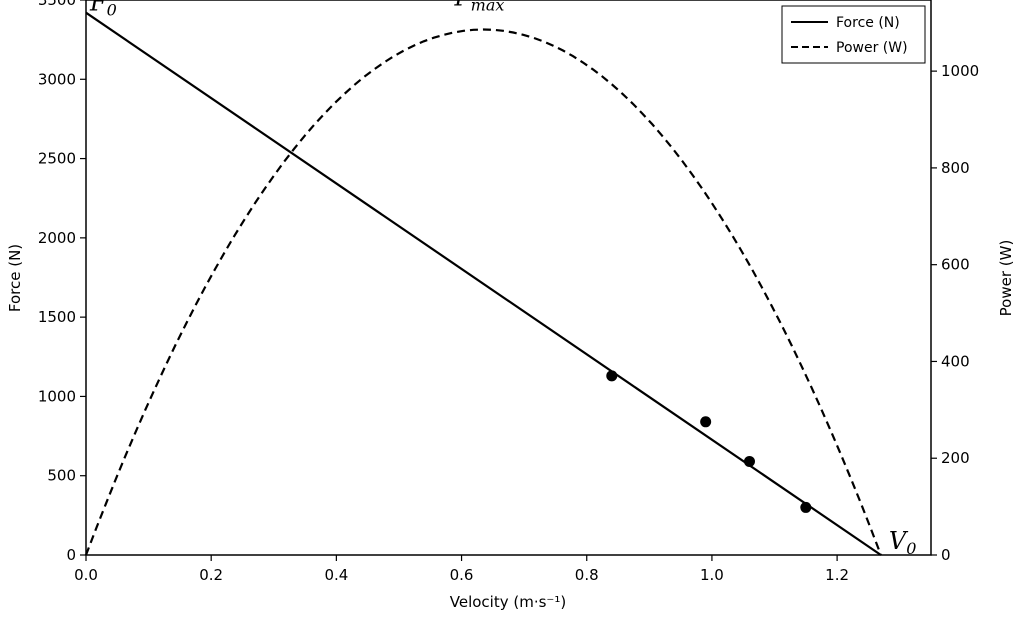  I want to click on legend-force-label: Force (N), so click(868, 23).